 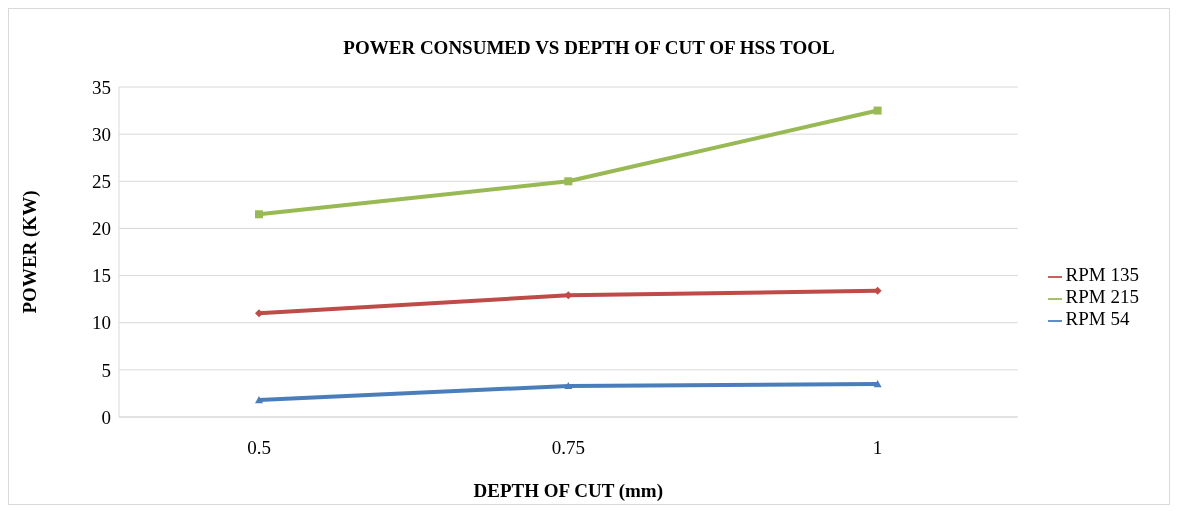 I want to click on y-tick-label: 30, so click(x=101, y=134).